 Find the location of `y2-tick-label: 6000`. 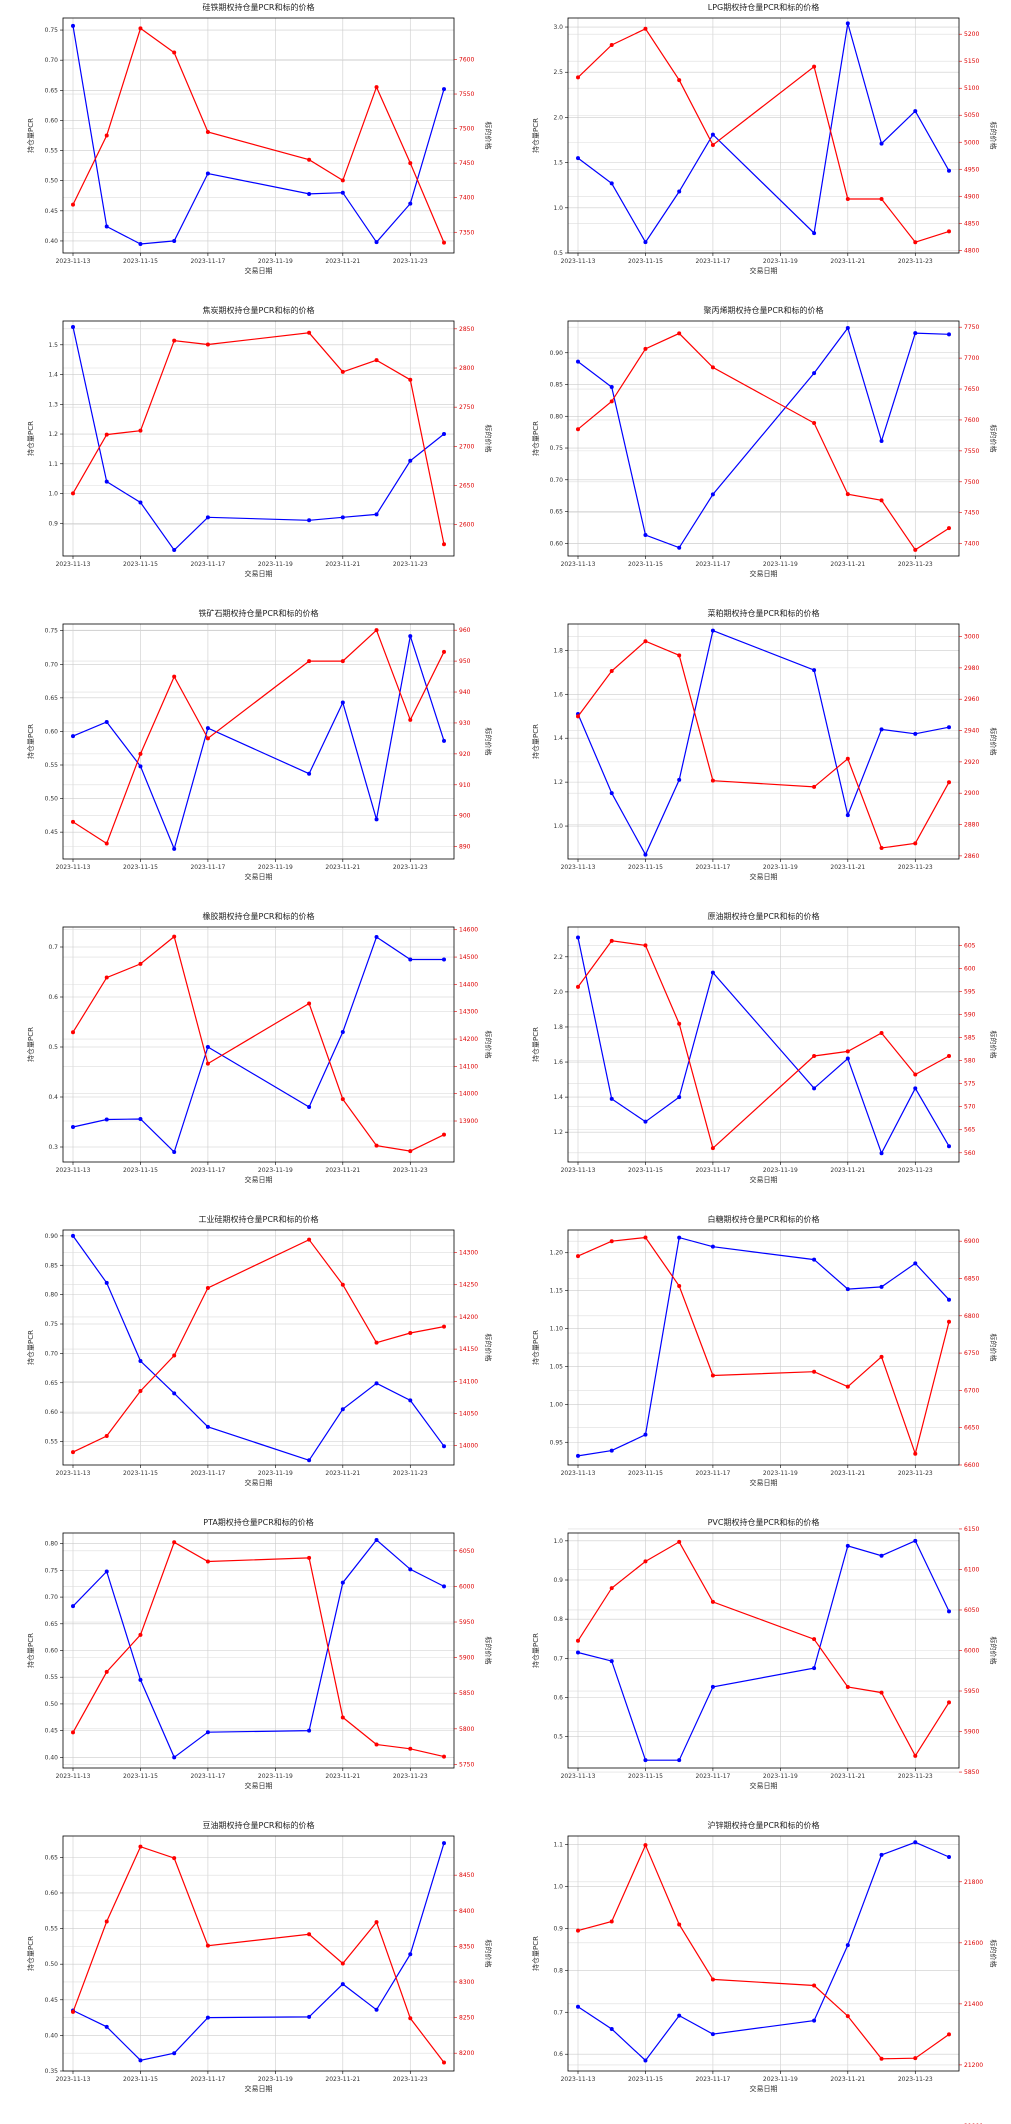

y2-tick-label: 6000 is located at coordinates (971, 1651).